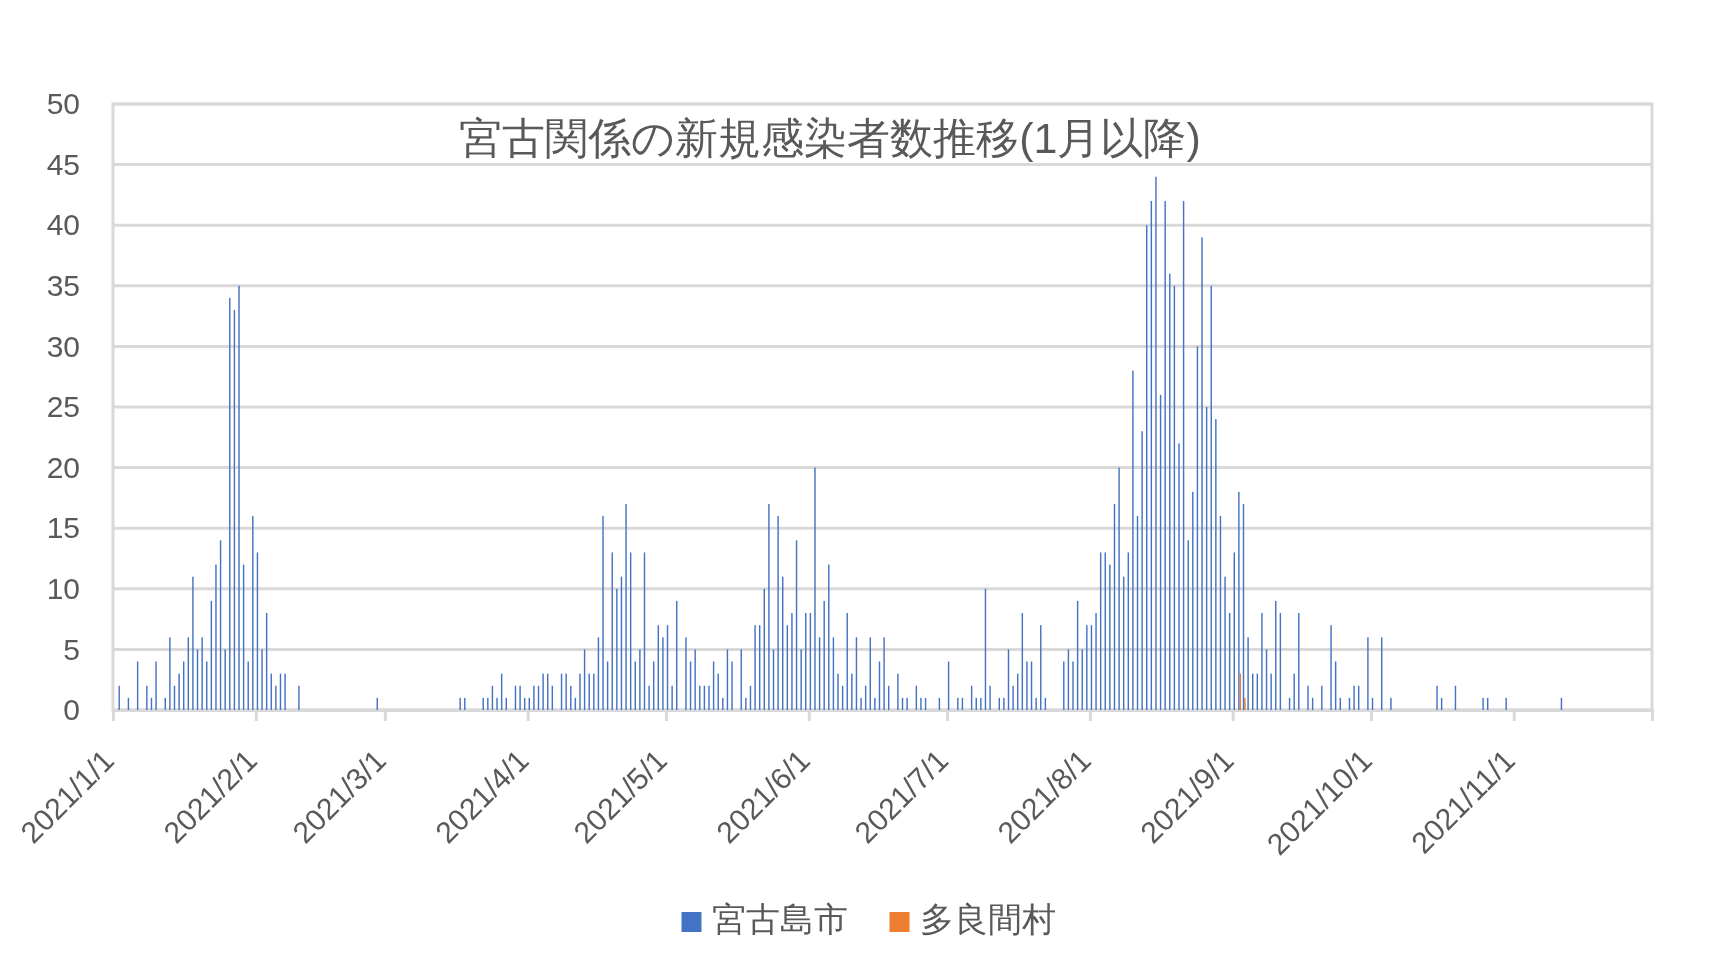 This screenshot has width=1713, height=971. What do you see at coordinates (63, 285) in the screenshot?
I see `y-tick-label: 35` at bounding box center [63, 285].